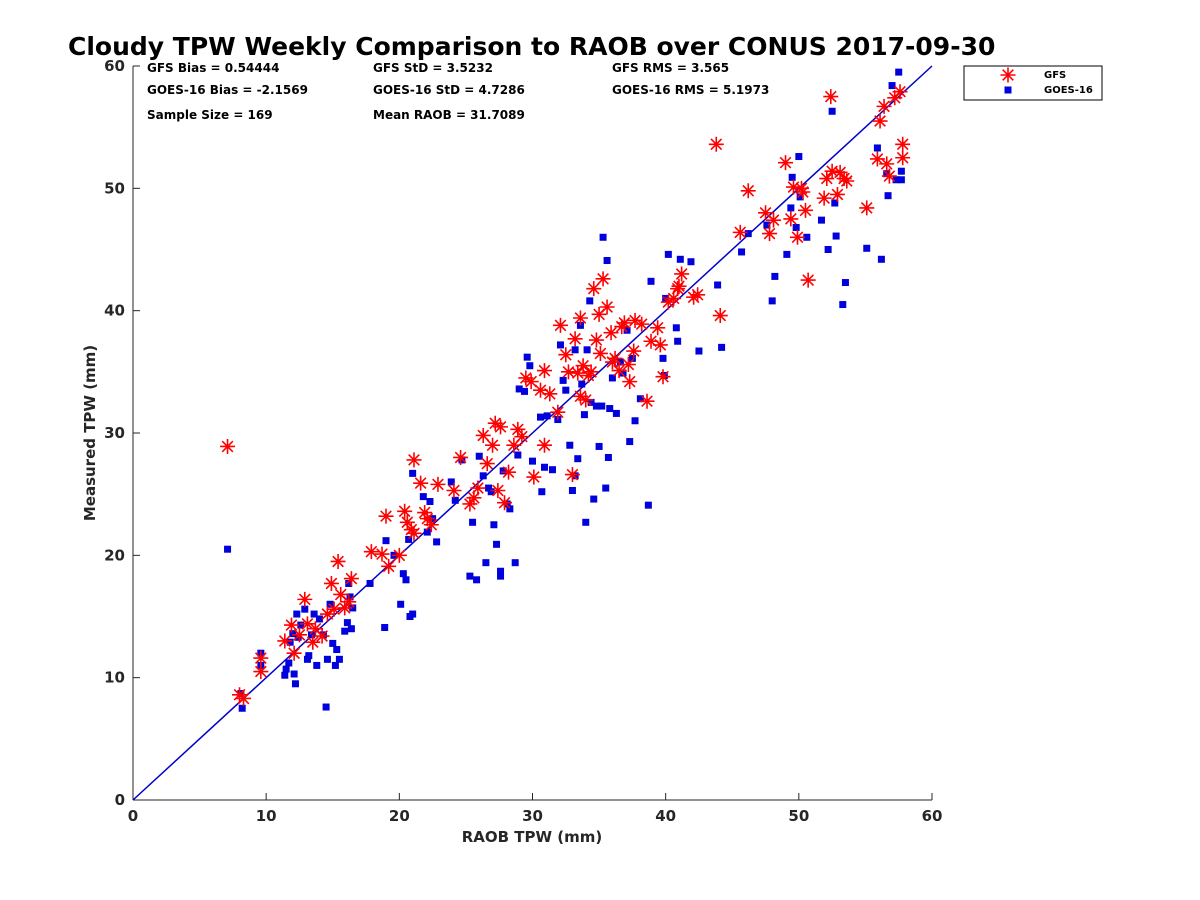 This screenshot has height=900, width=1200. What do you see at coordinates (114, 311) in the screenshot?
I see `y-tick-label: 40` at bounding box center [114, 311].